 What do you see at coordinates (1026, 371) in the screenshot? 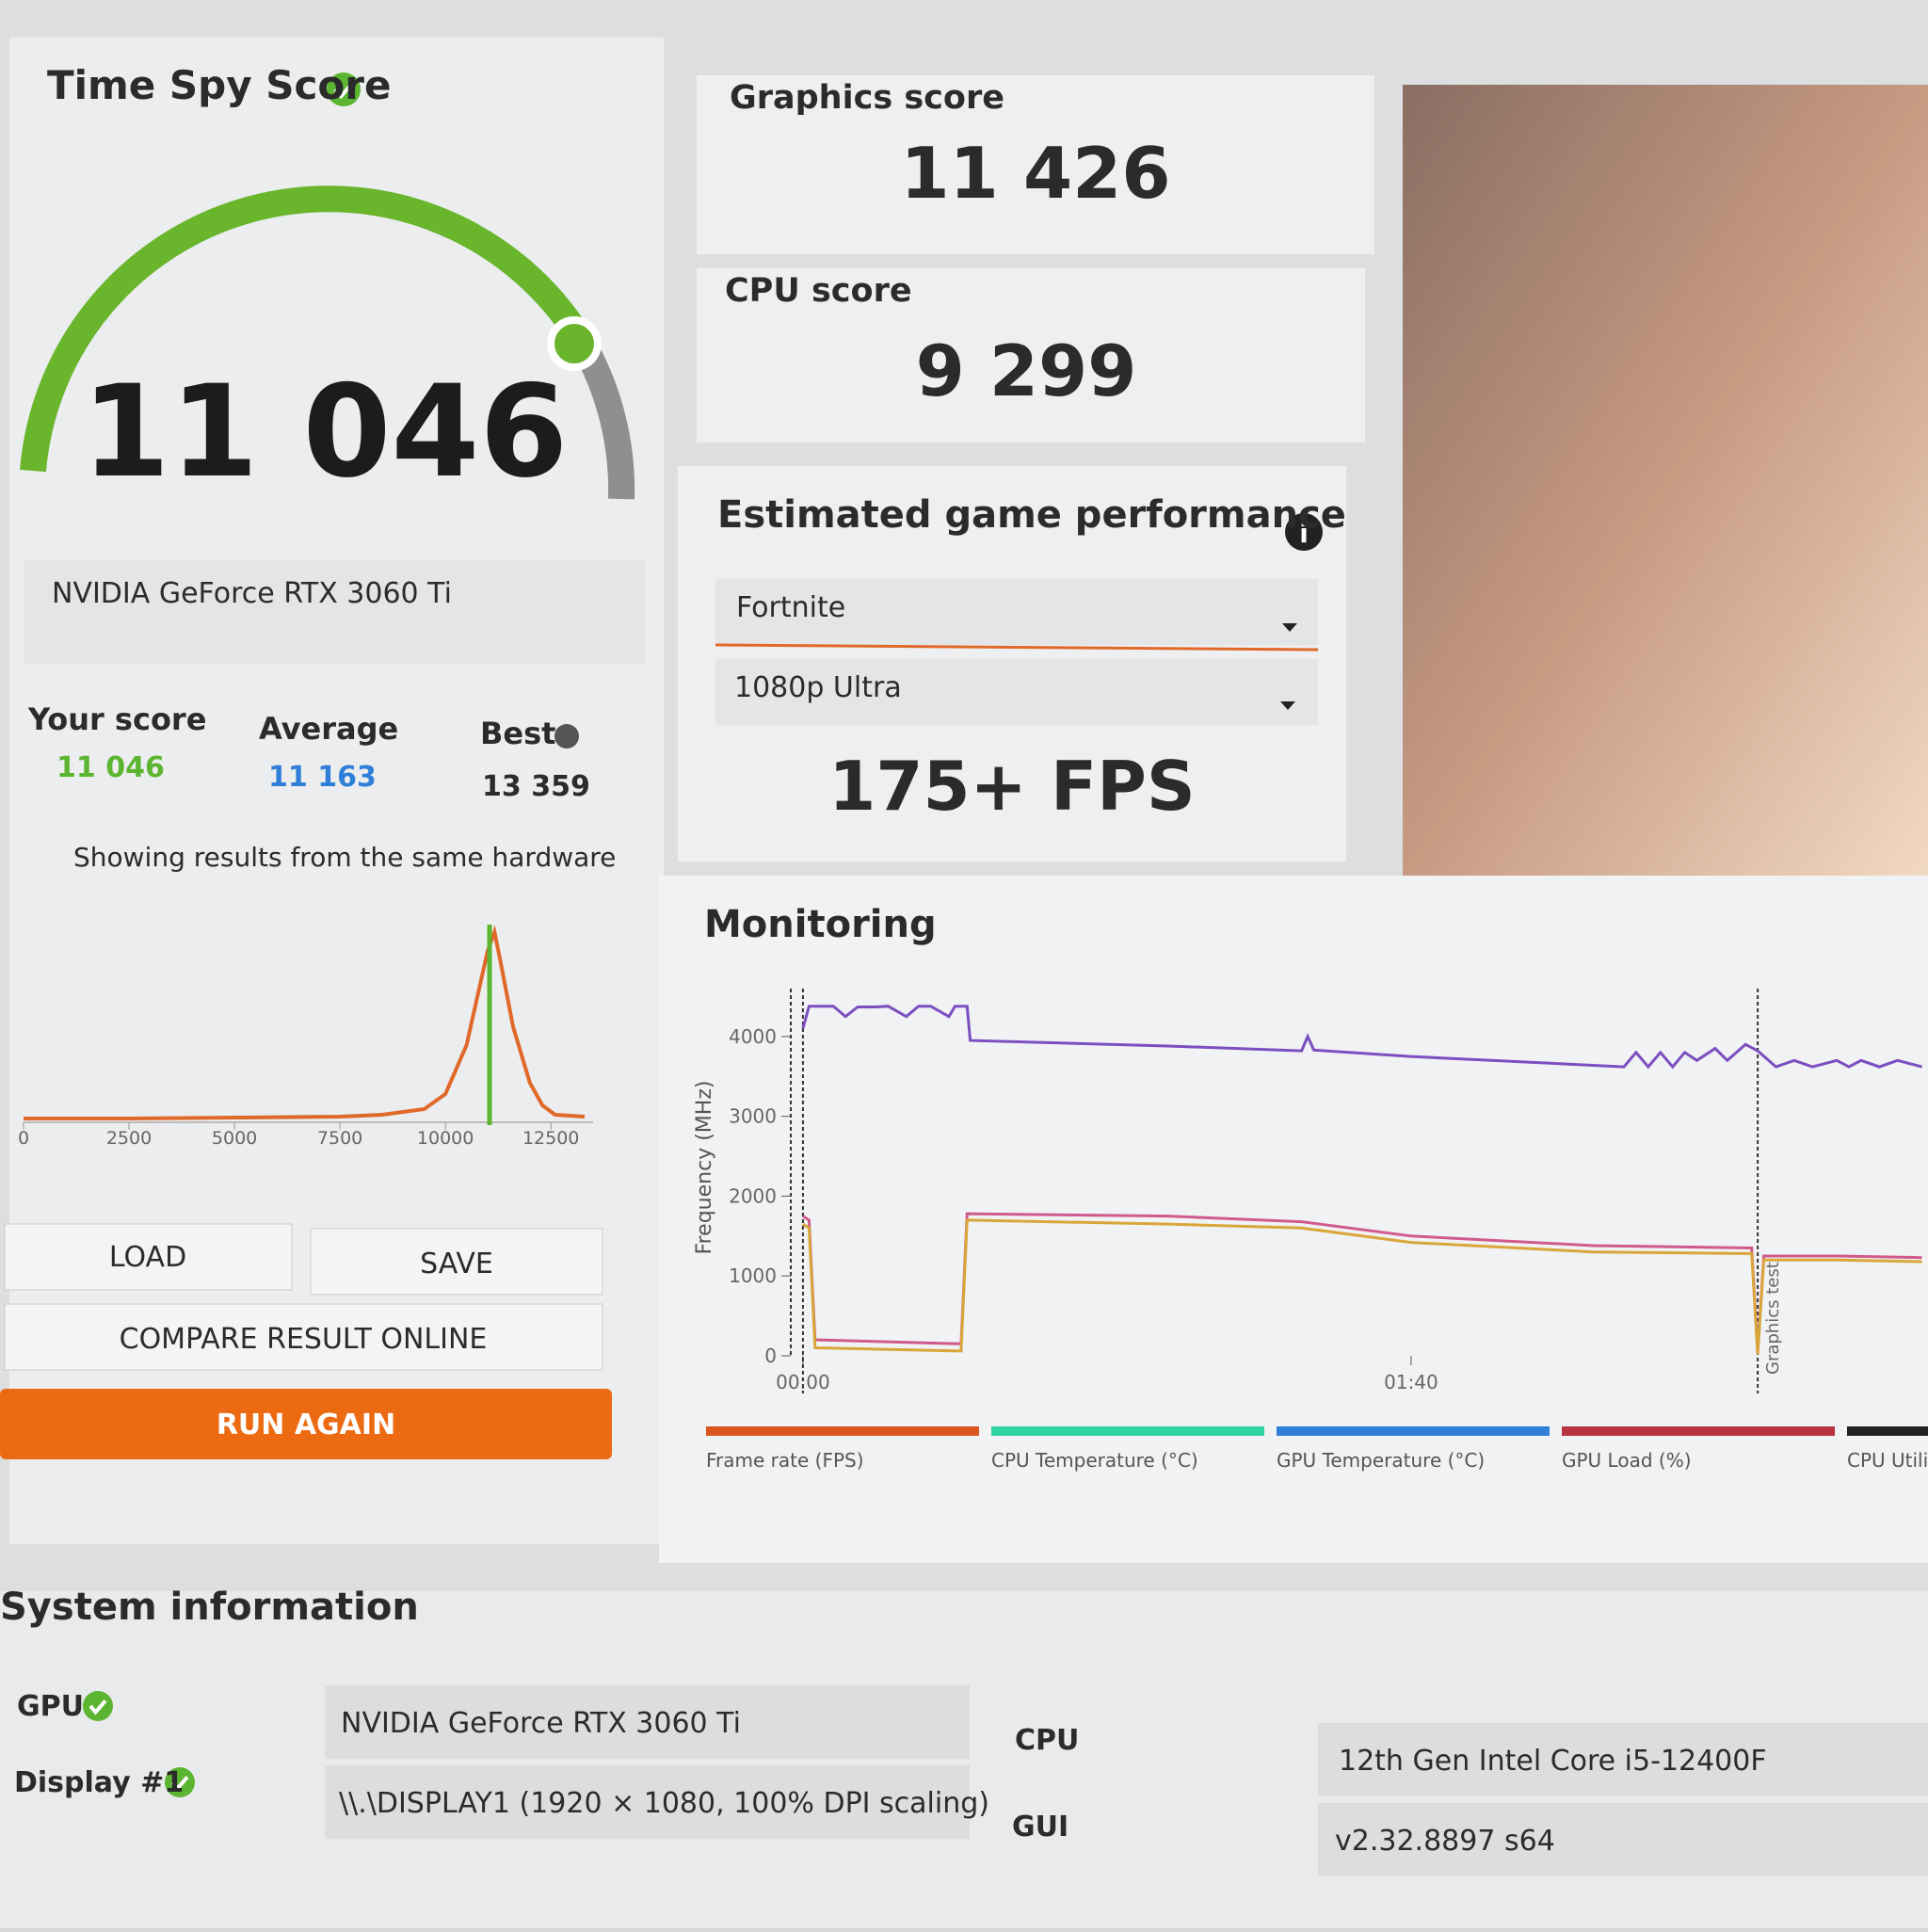
I see `cpu-score: 9 299` at bounding box center [1026, 371].